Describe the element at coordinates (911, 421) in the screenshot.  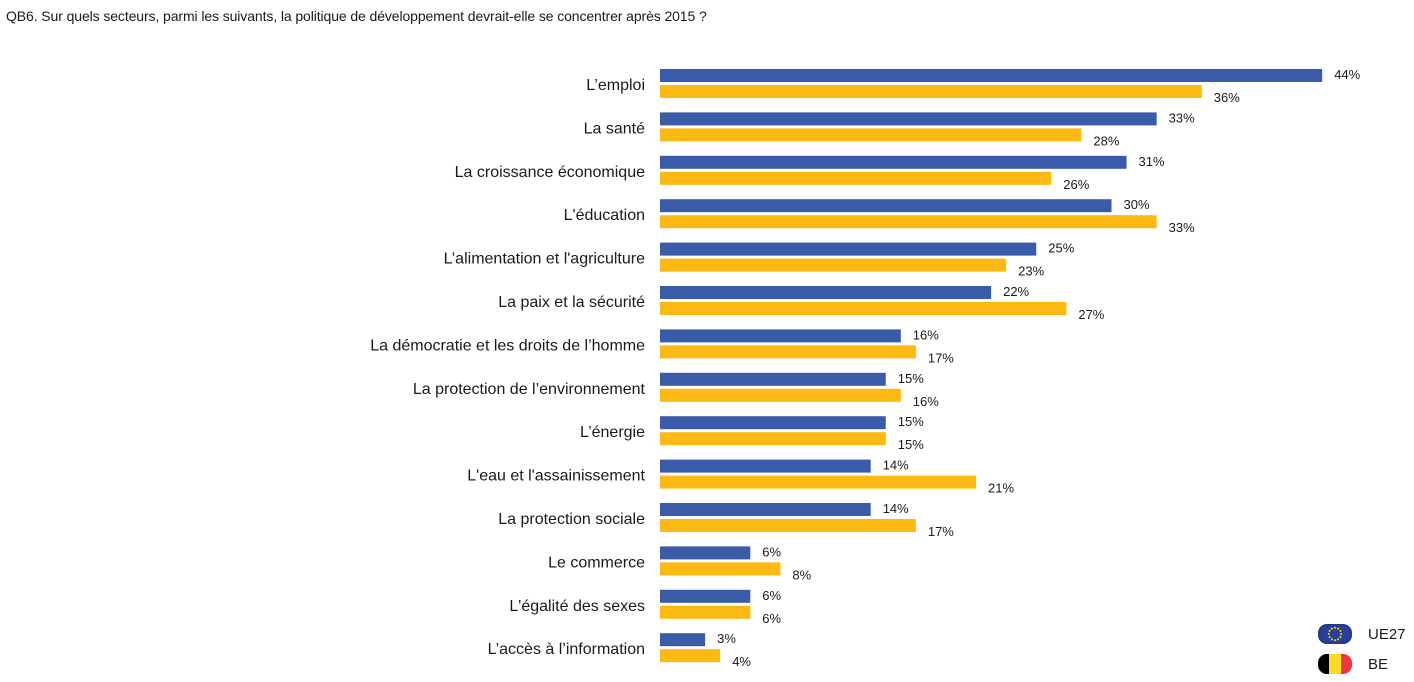
I see `value-label-ue27-9: 15%` at that location.